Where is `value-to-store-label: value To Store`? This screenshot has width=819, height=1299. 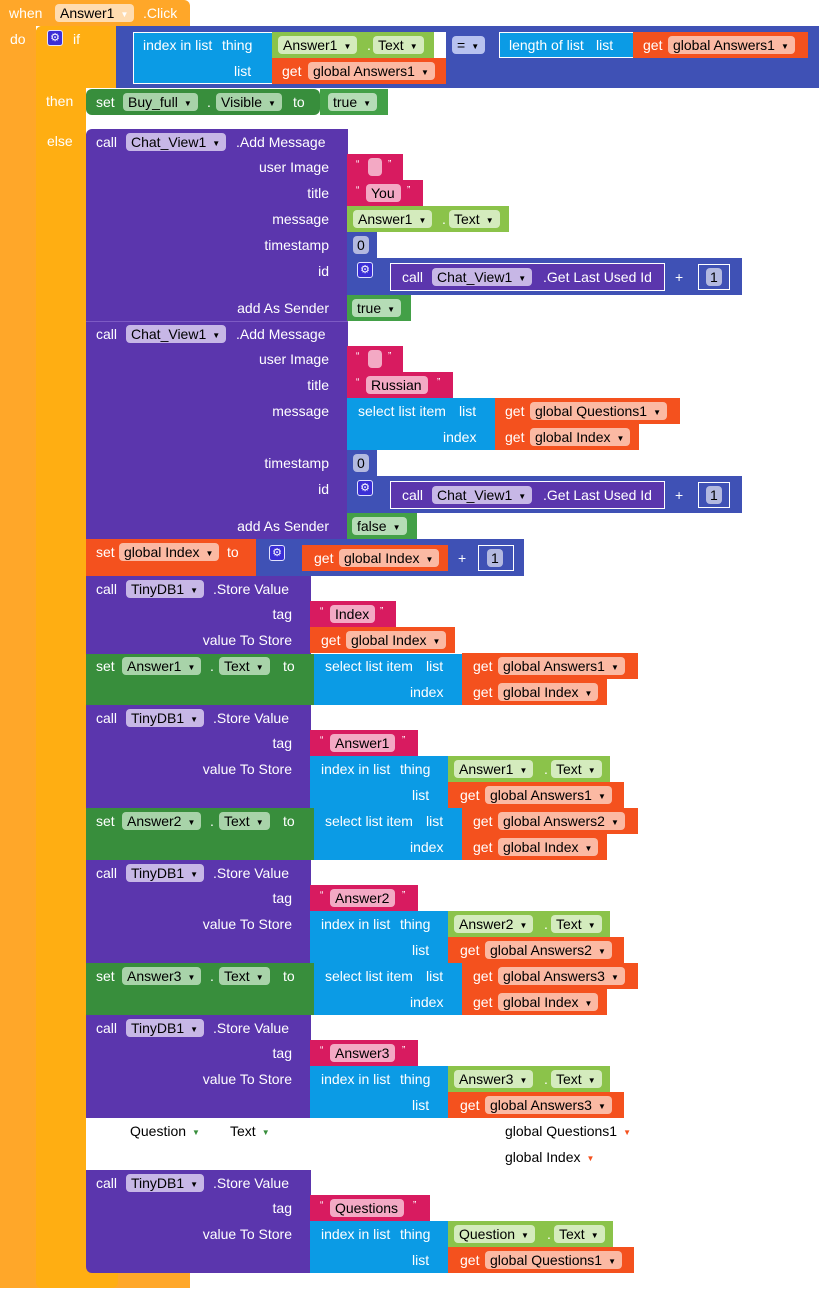
value-to-store-label: value To Store is located at coordinates (247, 640).